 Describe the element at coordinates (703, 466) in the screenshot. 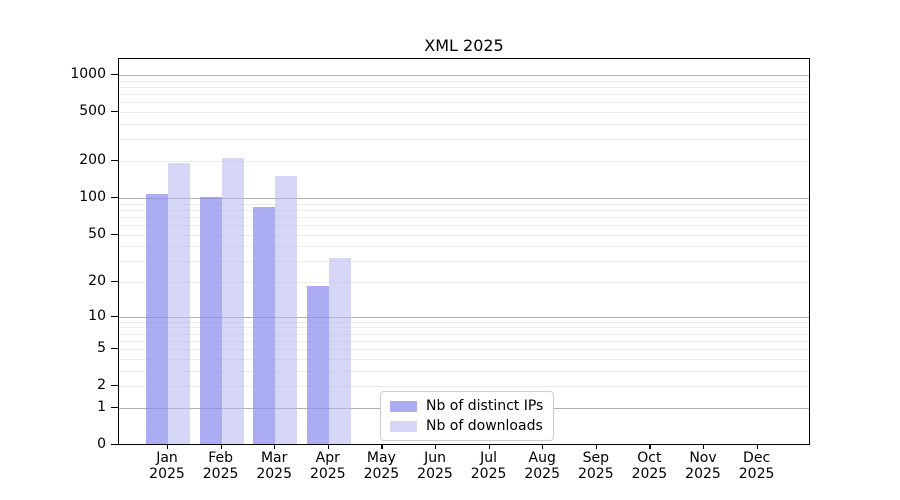

I see `x-tick-label: Nov 2025` at that location.